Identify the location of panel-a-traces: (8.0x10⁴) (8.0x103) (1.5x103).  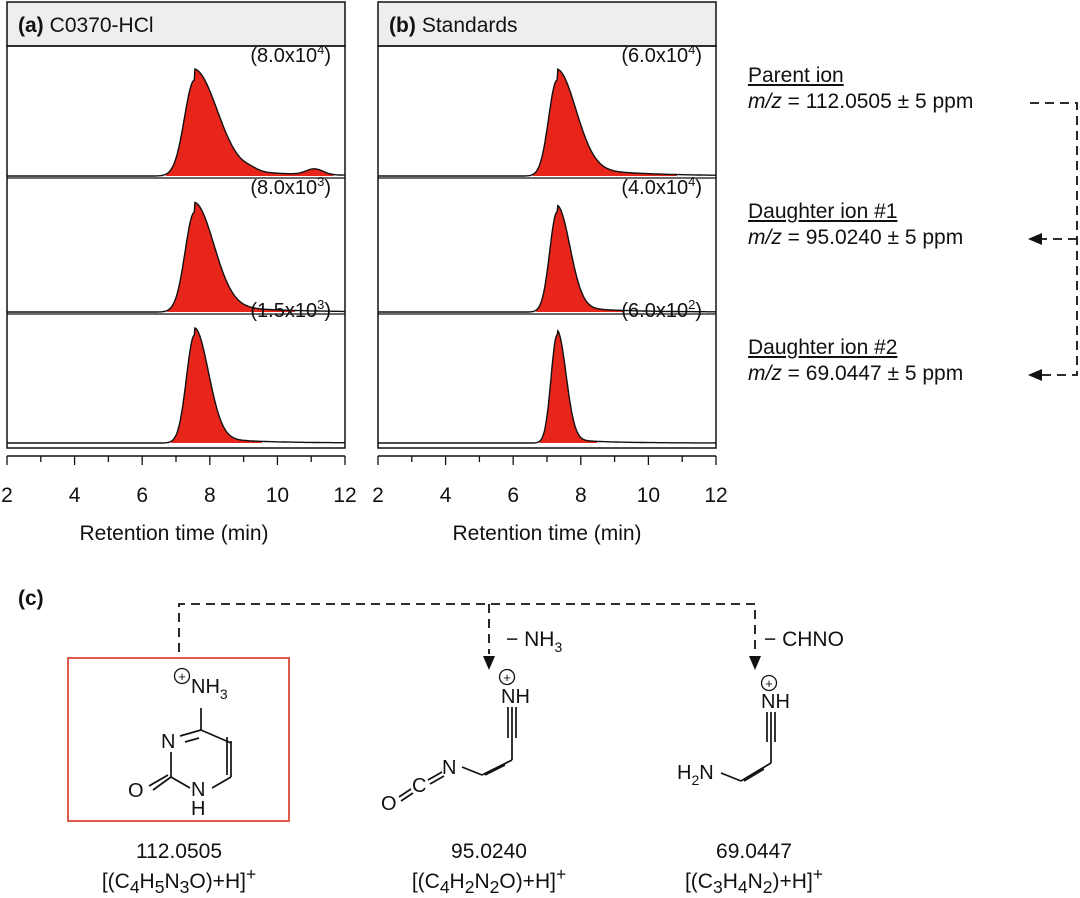
(176, 243).